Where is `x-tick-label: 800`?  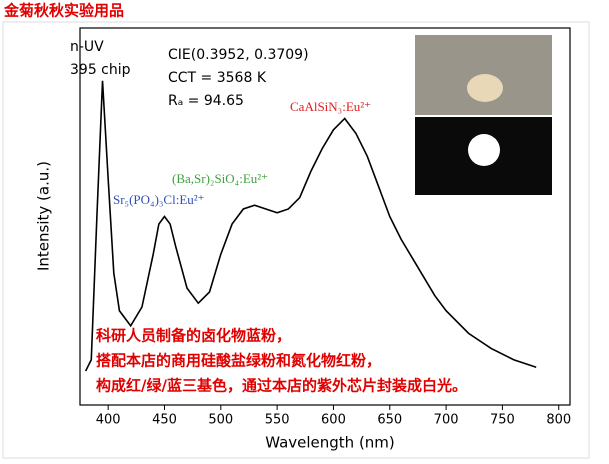 x-tick-label: 800 is located at coordinates (558, 420).